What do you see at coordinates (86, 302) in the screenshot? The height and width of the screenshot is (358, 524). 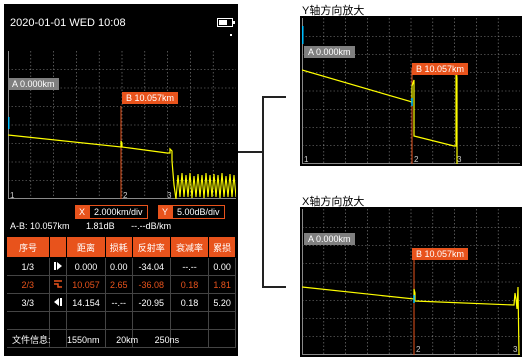 I see `cell-distance: 14.154` at bounding box center [86, 302].